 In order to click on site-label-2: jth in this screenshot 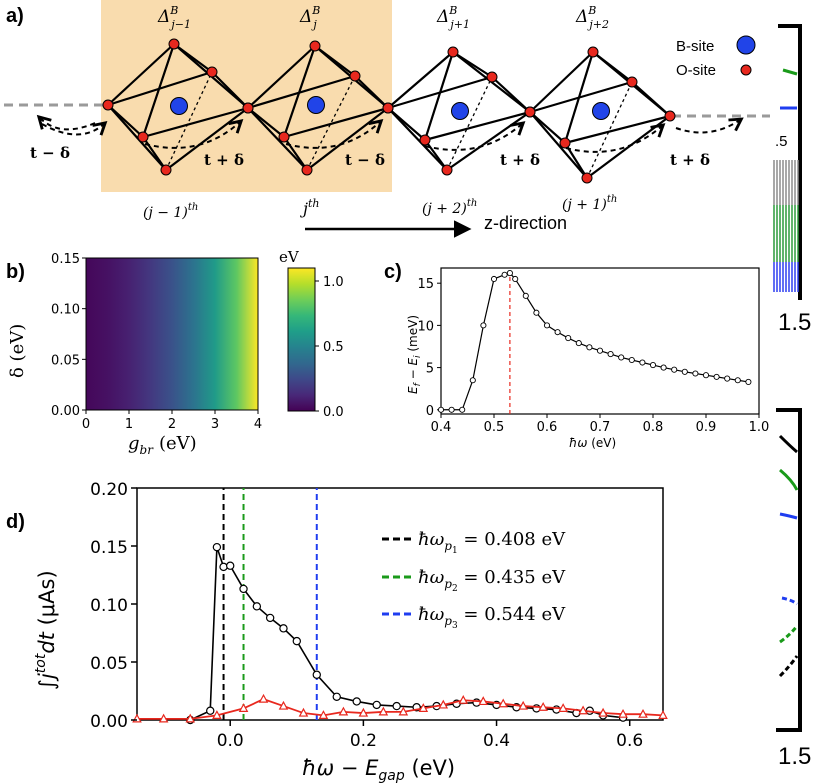, I will do `click(309, 207)`.